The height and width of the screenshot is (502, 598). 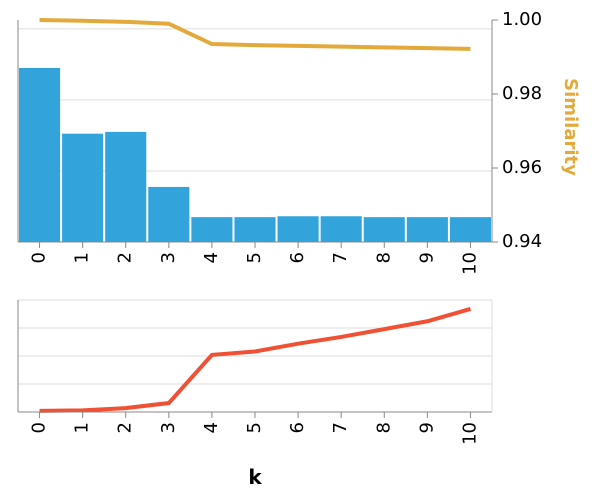 I want to click on similarity-line, so click(x=255, y=34).